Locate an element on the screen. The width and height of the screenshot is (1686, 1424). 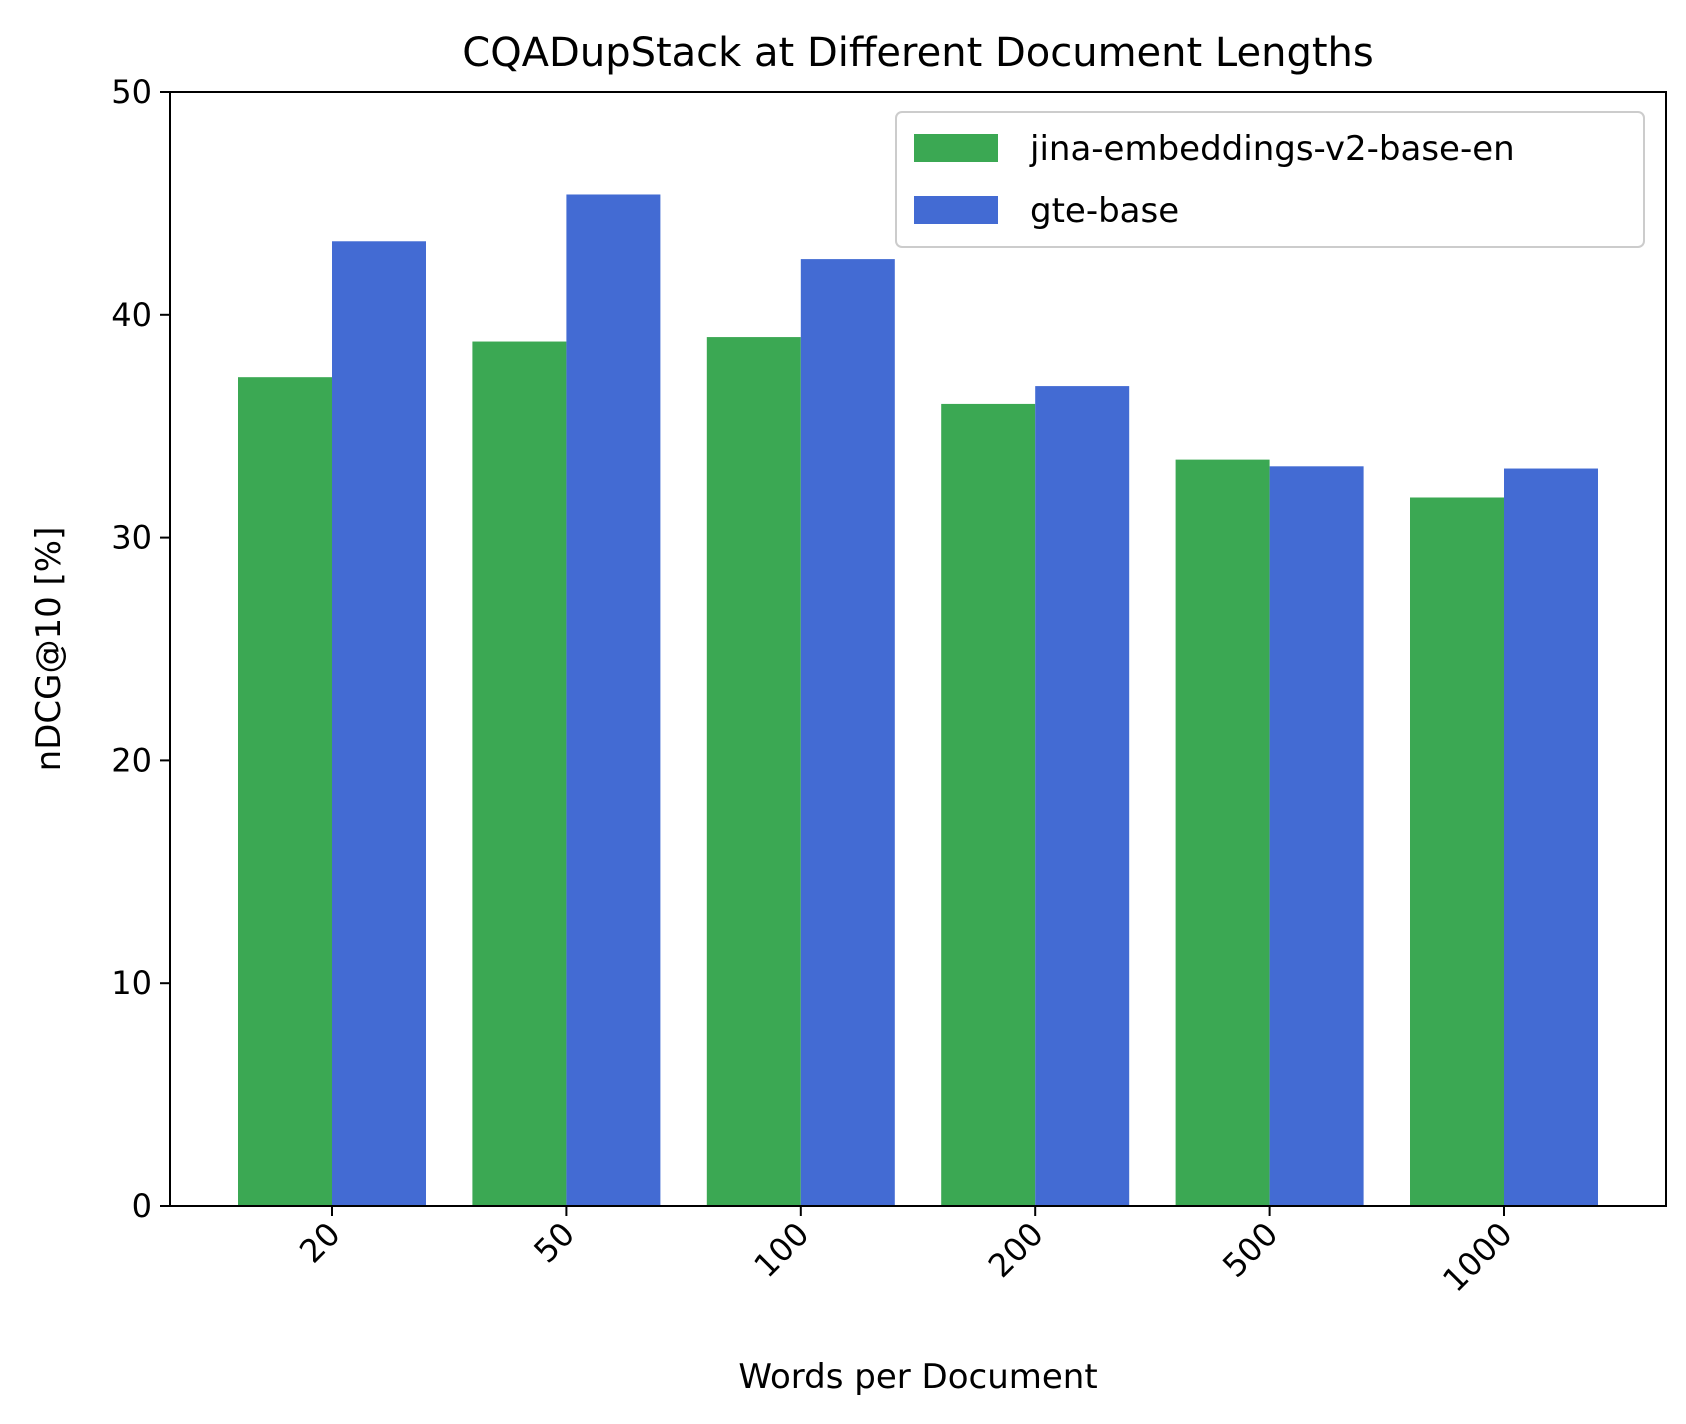
y-tick-label-20: 20 is located at coordinates (131, 760).